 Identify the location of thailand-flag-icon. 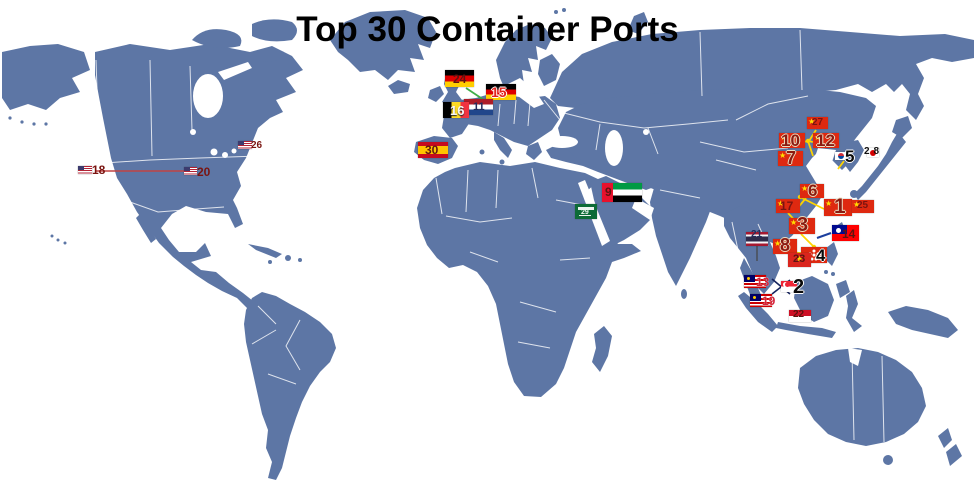
(757, 239).